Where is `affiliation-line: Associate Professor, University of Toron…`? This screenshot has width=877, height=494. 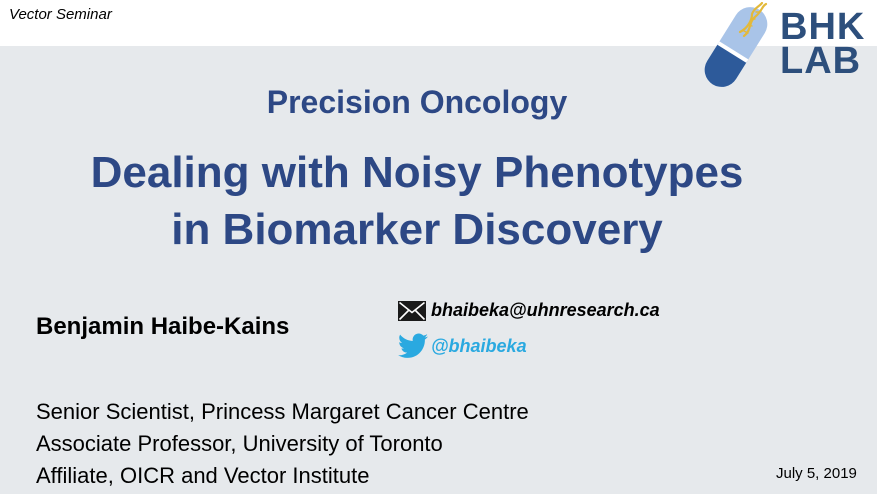
affiliation-line: Associate Professor, University of Toron… is located at coordinates (239, 443).